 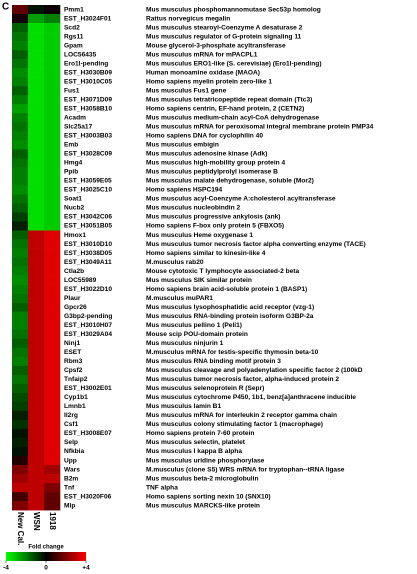 What do you see at coordinates (88, 496) in the screenshot?
I see `gene-symbol: EST_H3020F06` at bounding box center [88, 496].